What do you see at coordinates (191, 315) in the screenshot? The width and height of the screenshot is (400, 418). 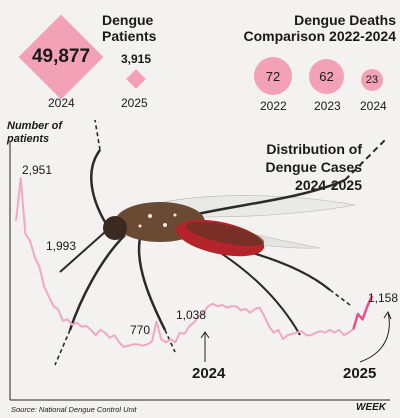 I see `label-1038: 1,038` at bounding box center [191, 315].